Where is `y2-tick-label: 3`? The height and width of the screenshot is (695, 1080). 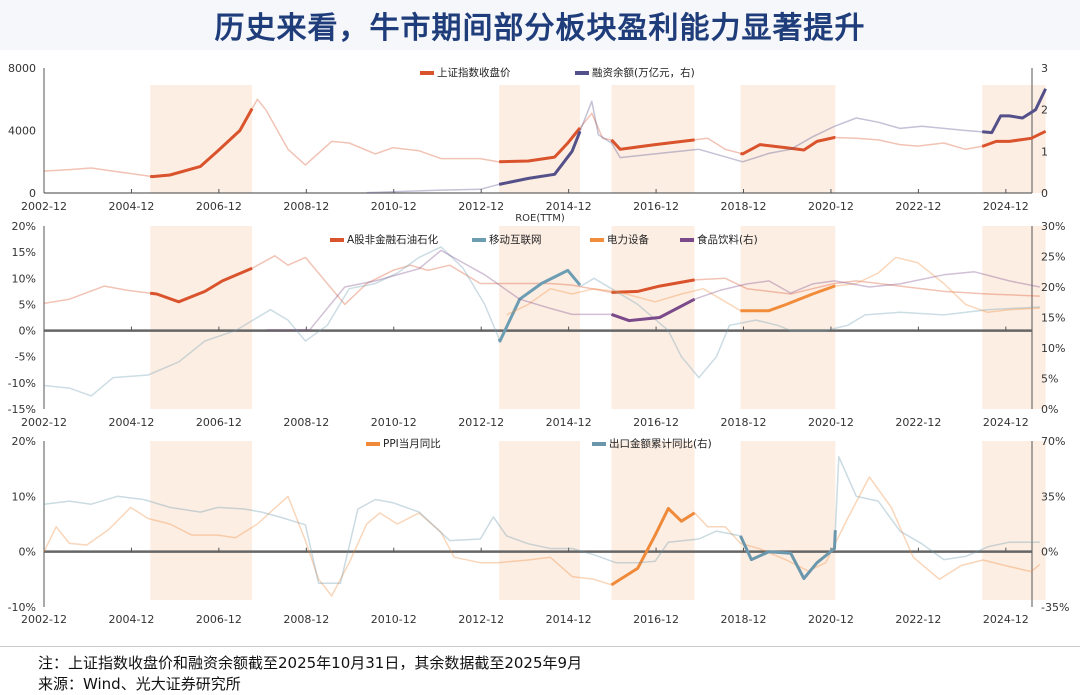
y2-tick-label: 3 is located at coordinates (1044, 68).